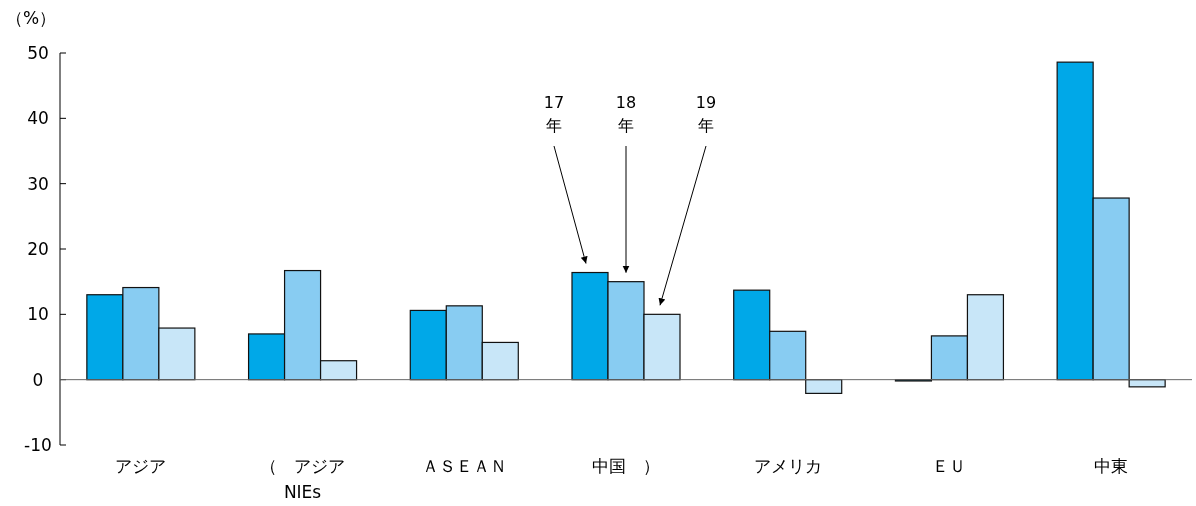 This screenshot has height=506, width=1196. I want to click on y-tick-label: 40, so click(38, 118).